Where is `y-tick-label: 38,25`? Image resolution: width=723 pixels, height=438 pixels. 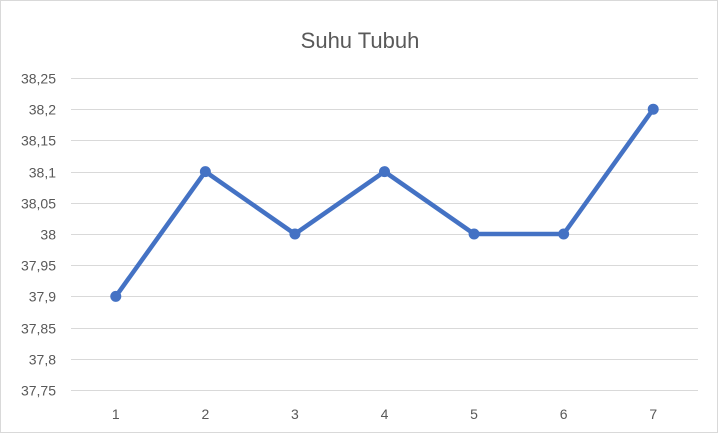 y-tick-label: 38,25 is located at coordinates (38, 79).